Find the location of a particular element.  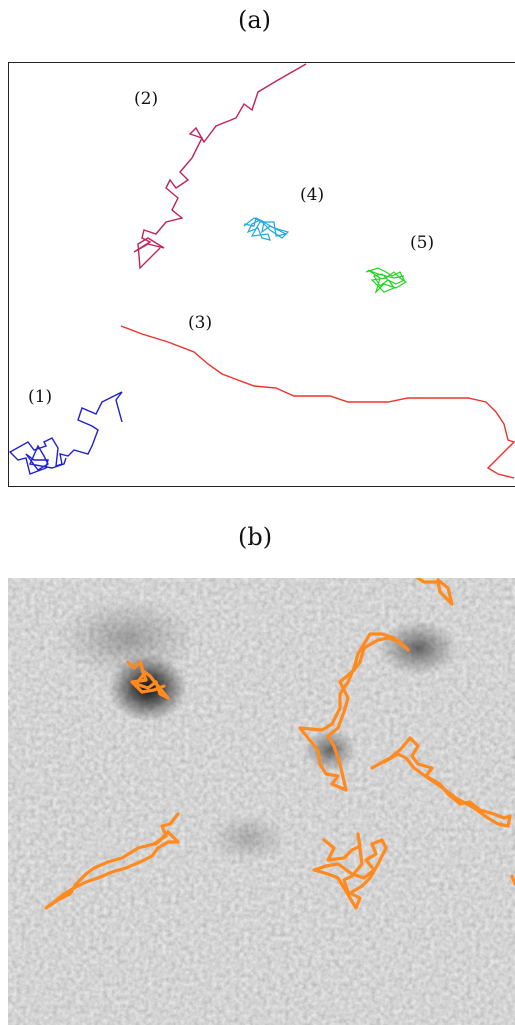

trajectory-2-label: (2) is located at coordinates (146, 99).